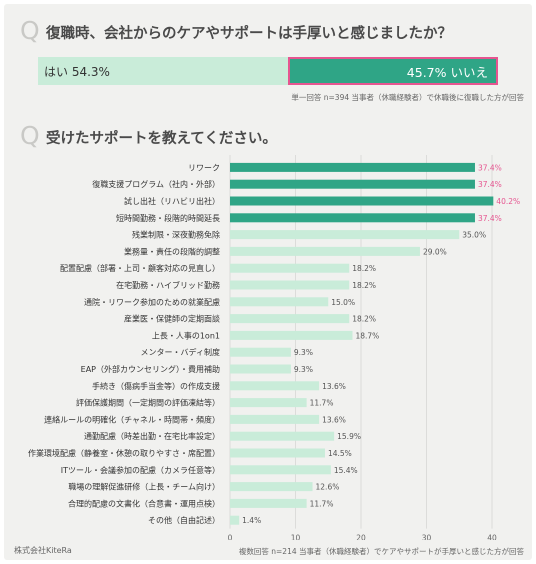 This screenshot has height=564, width=536. I want to click on q1-no-label: 45.7% いいえ, so click(447, 72).